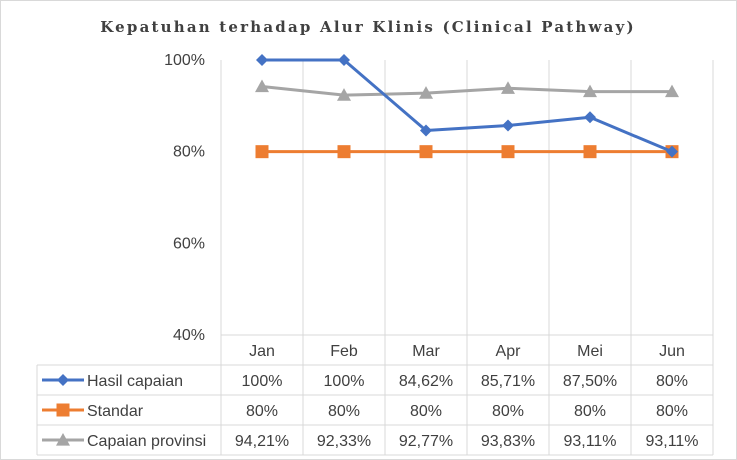  What do you see at coordinates (426, 441) in the screenshot?
I see `data-table-cell: 92,77%` at bounding box center [426, 441].